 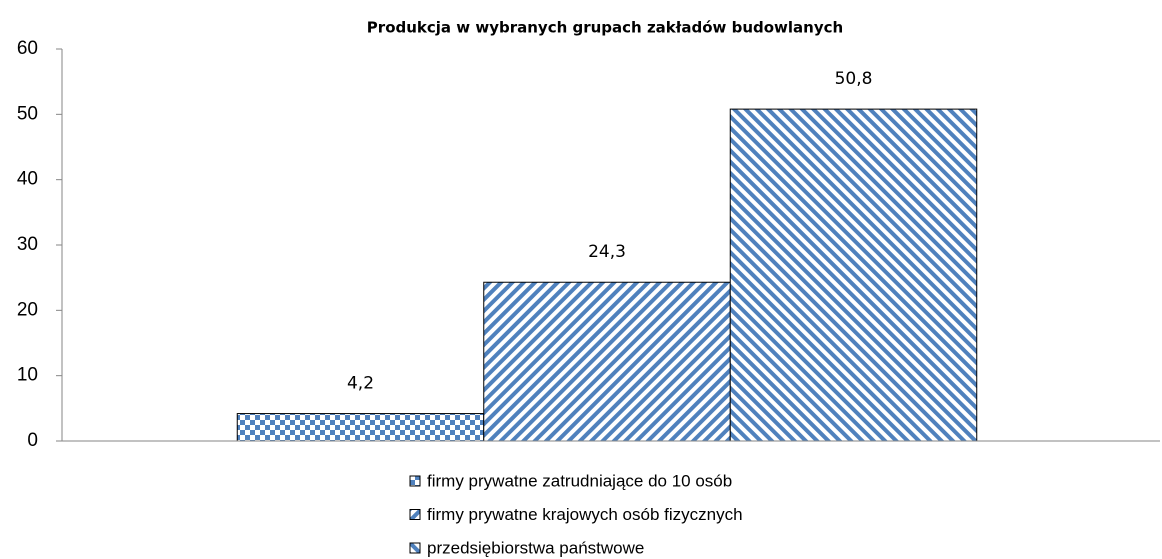 What do you see at coordinates (27, 375) in the screenshot?
I see `y-tick-label: 10` at bounding box center [27, 375].